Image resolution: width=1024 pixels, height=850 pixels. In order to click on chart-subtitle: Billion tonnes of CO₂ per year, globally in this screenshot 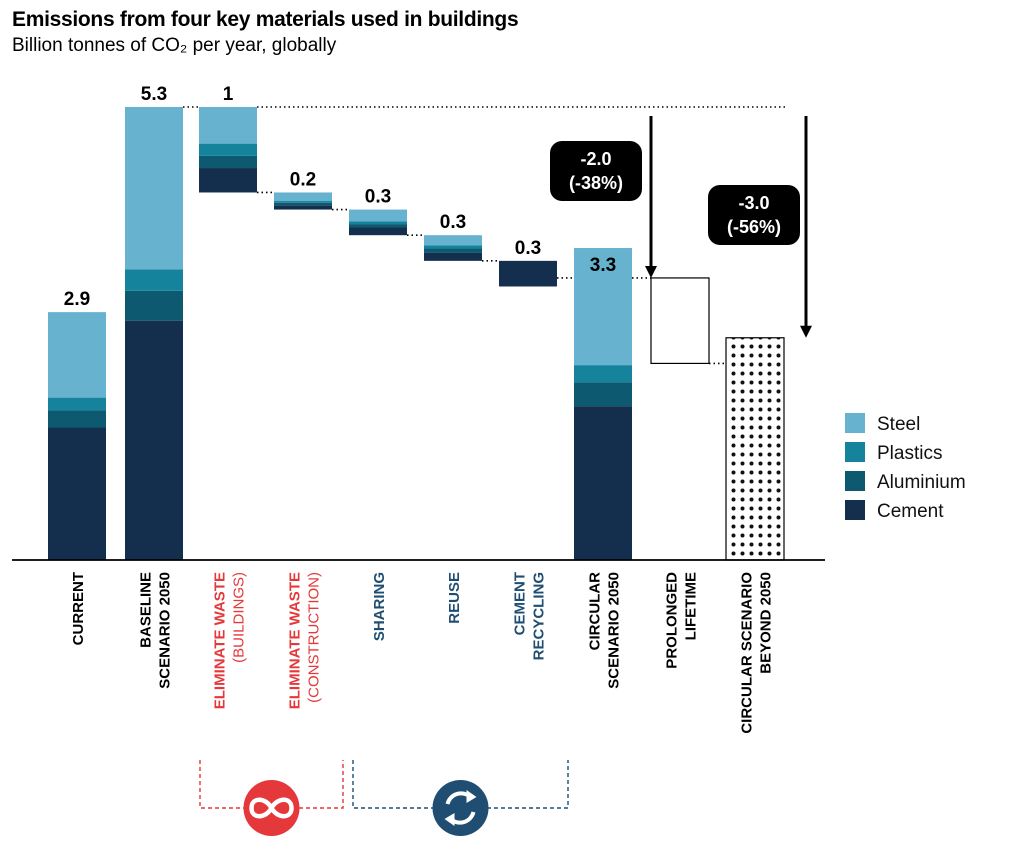, I will do `click(174, 45)`.